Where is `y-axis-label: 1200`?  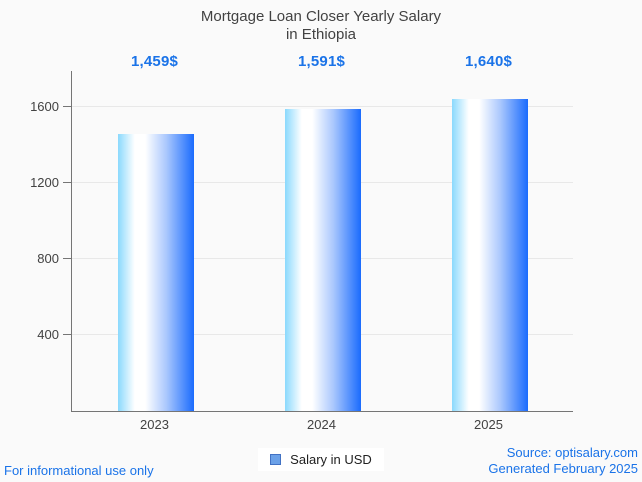 y-axis-label: 1200 is located at coordinates (44, 182).